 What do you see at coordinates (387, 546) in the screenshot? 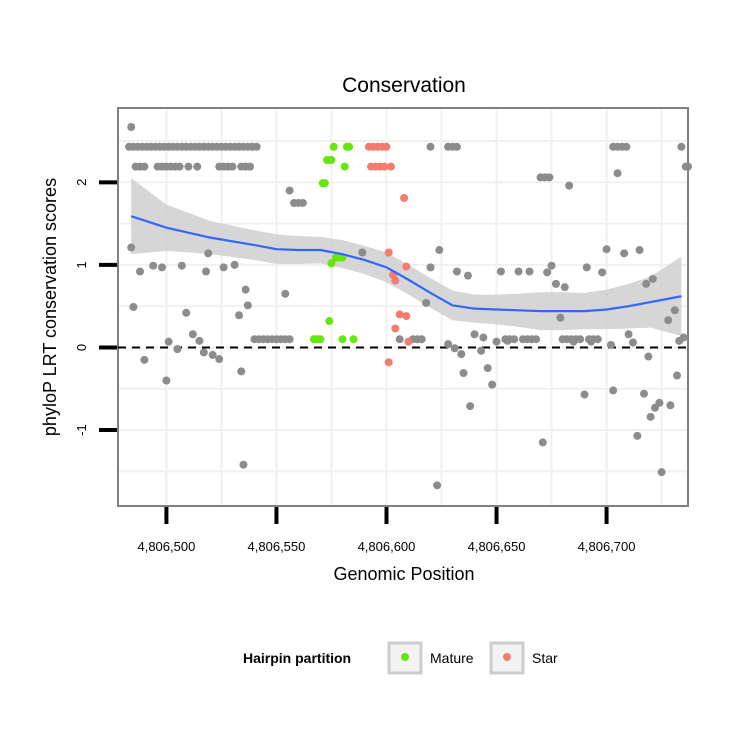
I see `x-tick-label: 4,806,600` at bounding box center [387, 546].